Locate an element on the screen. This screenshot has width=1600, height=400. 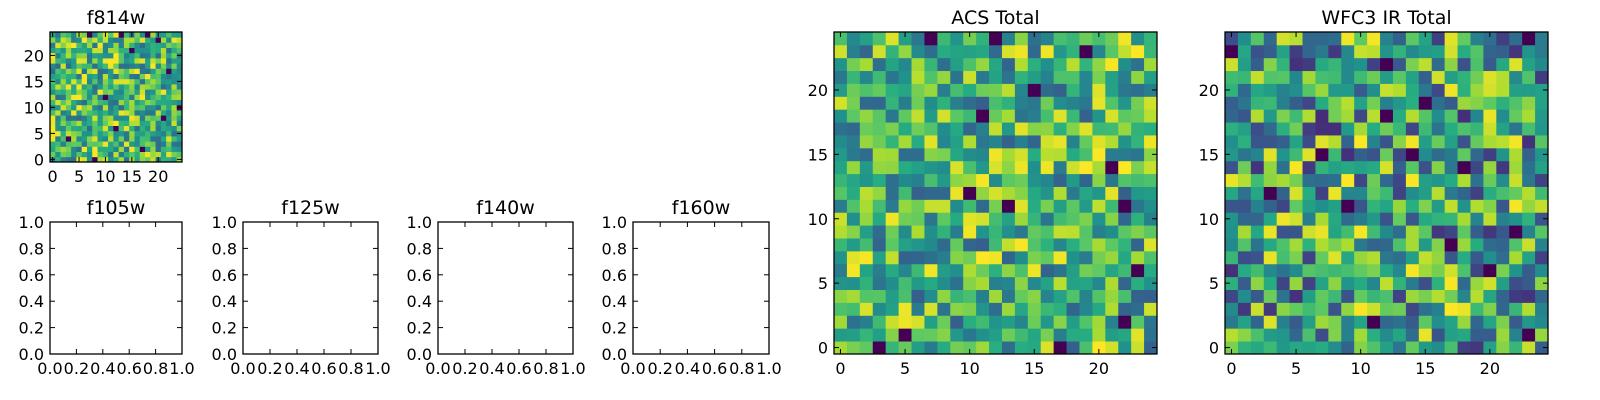
f125w-xtick-label: 0.6 is located at coordinates (323, 368).